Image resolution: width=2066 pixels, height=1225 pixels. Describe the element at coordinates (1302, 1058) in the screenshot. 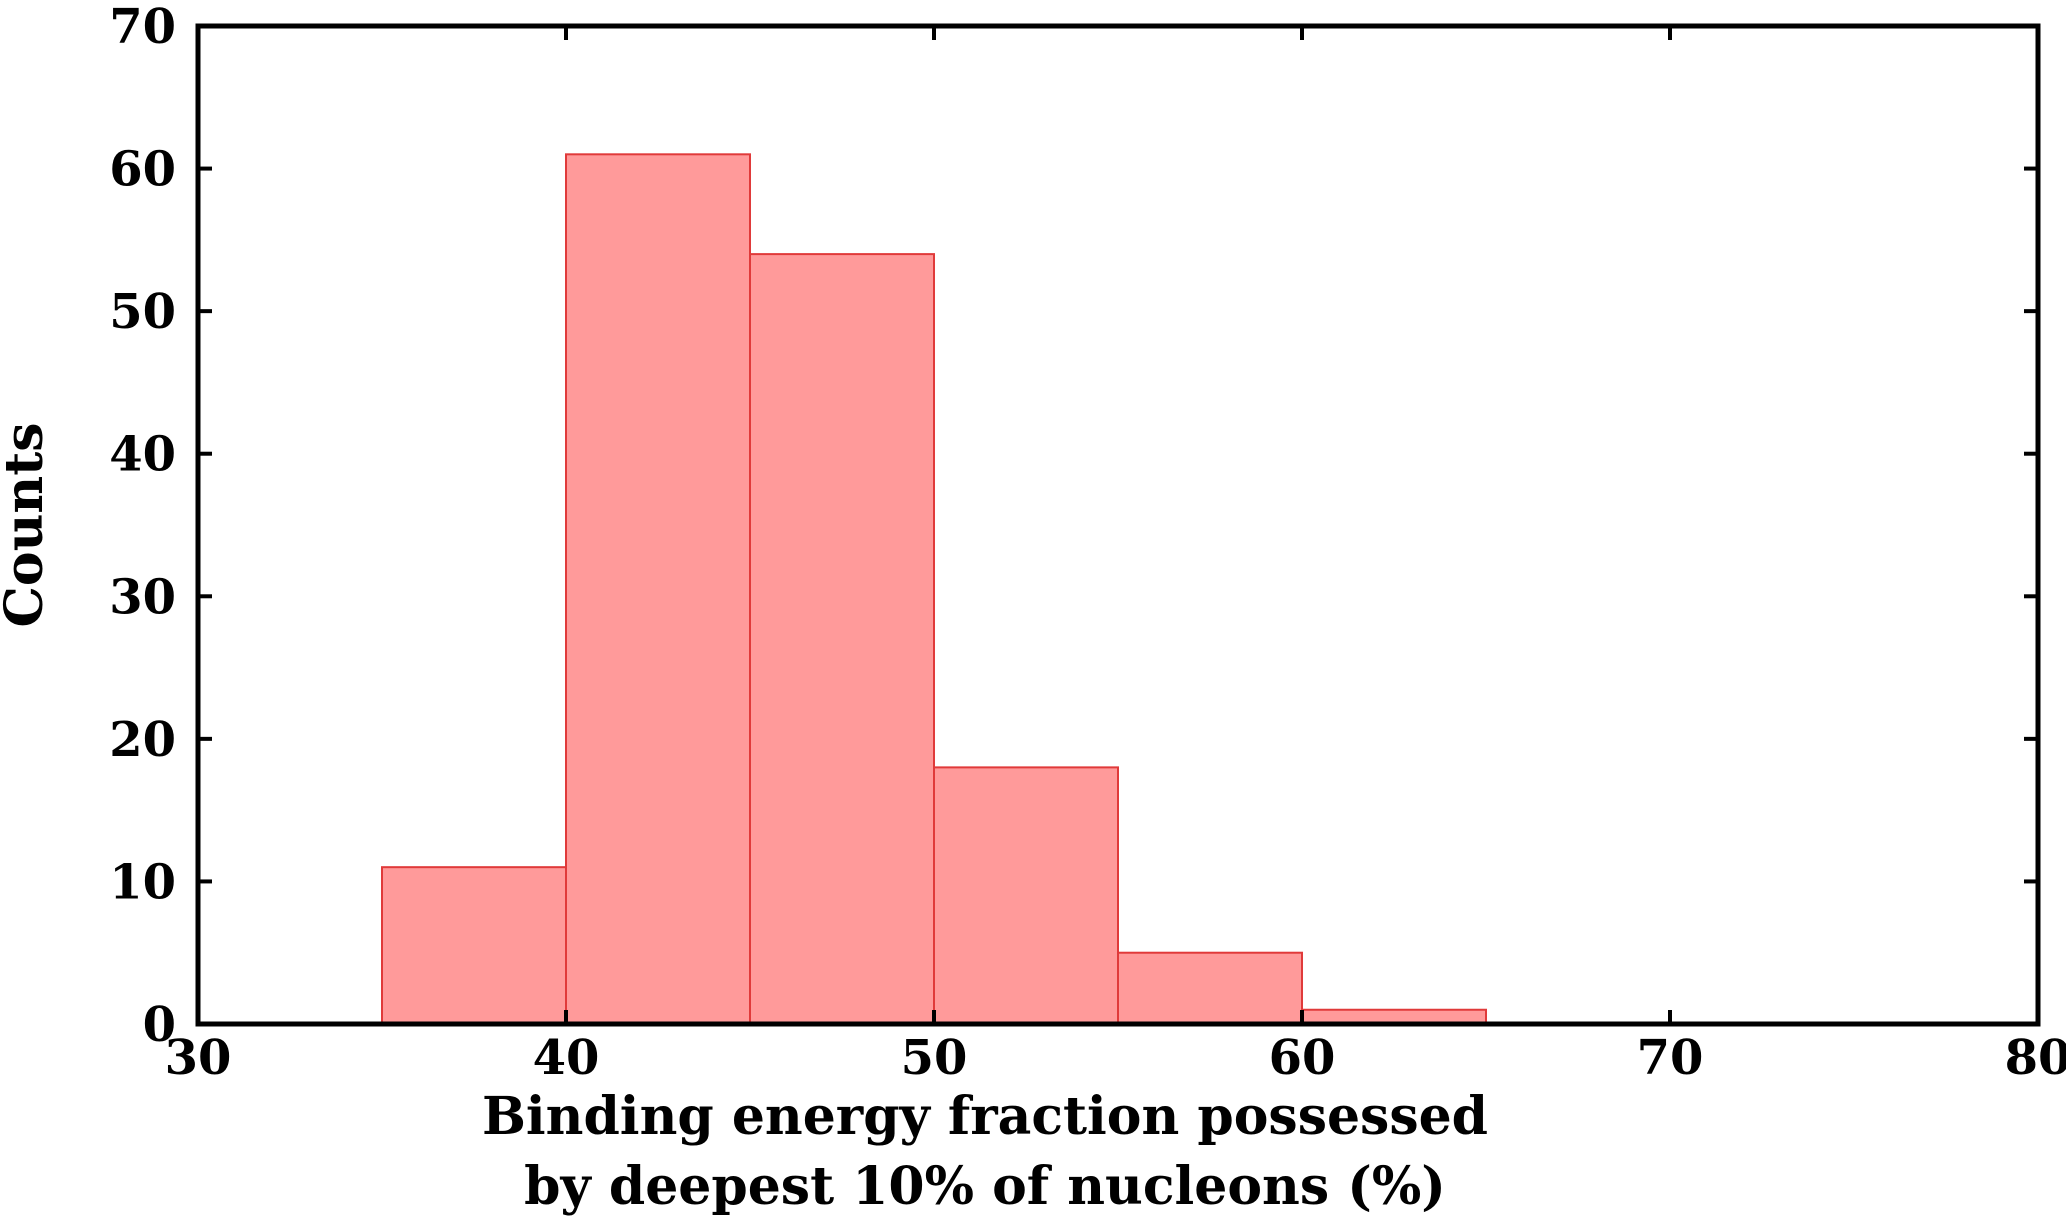

I see `x-tick-label-60: 60` at that location.